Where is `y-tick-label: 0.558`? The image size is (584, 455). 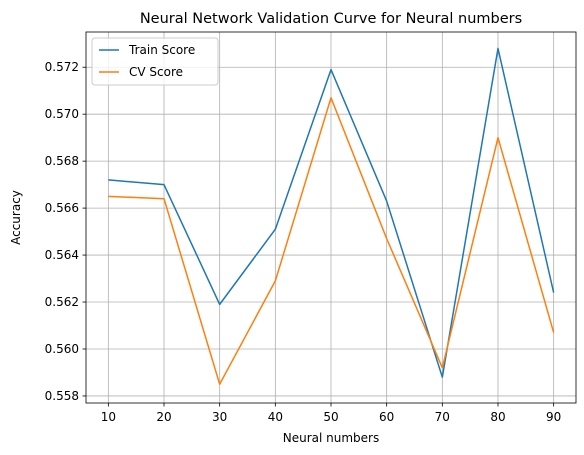
y-tick-label: 0.558 is located at coordinates (62, 396).